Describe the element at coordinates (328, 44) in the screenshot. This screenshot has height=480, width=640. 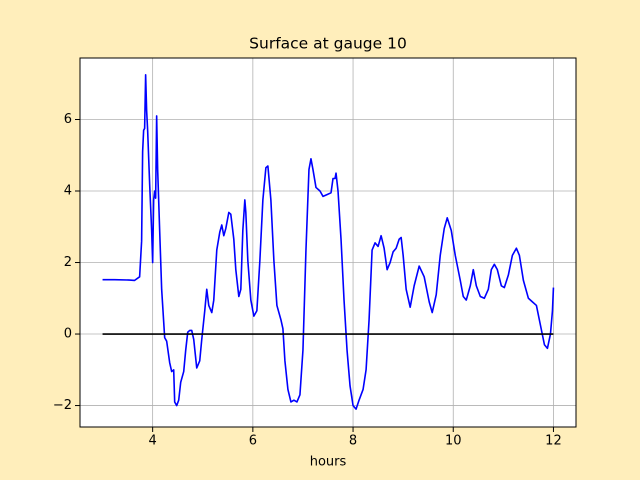
I see `chart-title: Surface at gauge 10` at that location.